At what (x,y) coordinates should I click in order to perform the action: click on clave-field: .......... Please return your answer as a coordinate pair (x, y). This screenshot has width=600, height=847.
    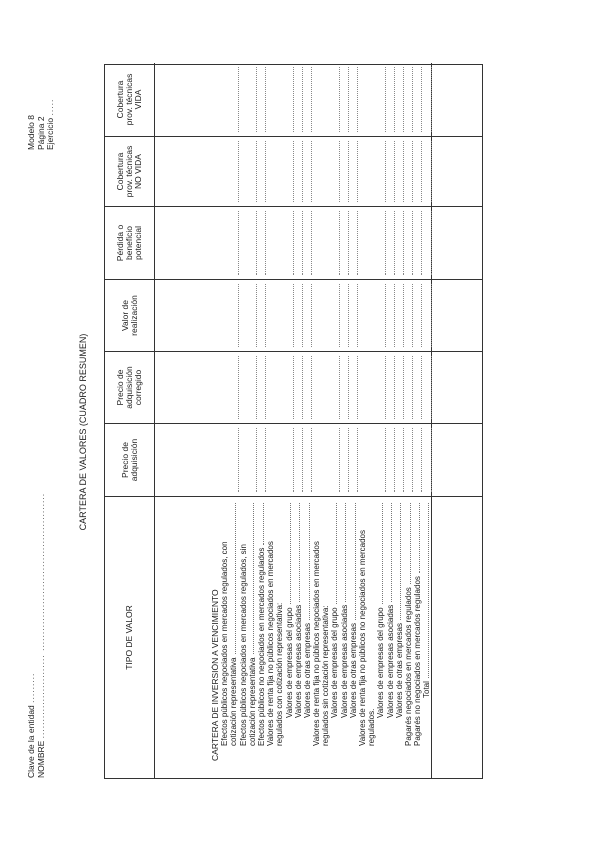
    Looking at the image, I should click on (31, 687).